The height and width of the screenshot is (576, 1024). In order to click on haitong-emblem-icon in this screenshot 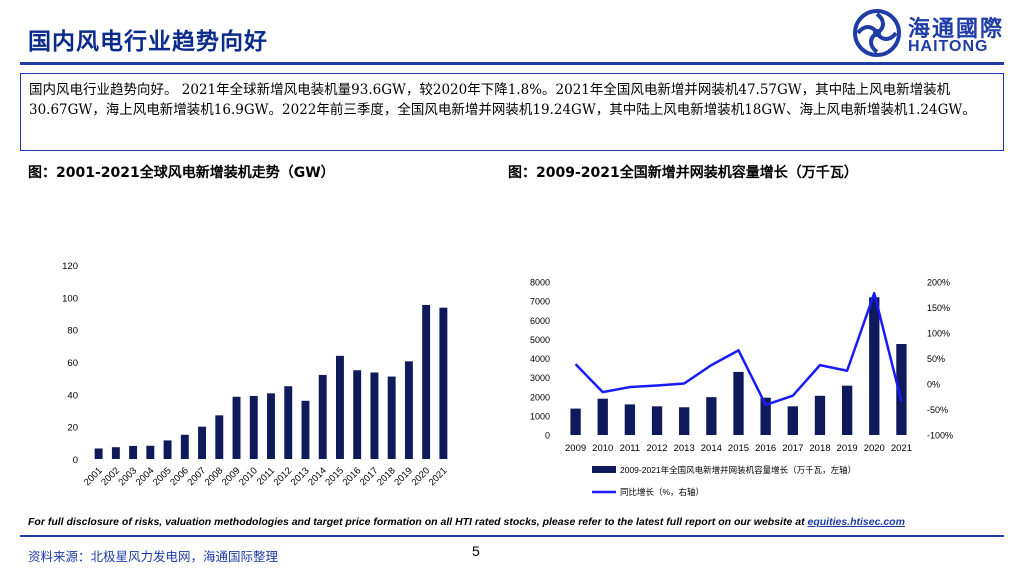, I will do `click(877, 33)`.